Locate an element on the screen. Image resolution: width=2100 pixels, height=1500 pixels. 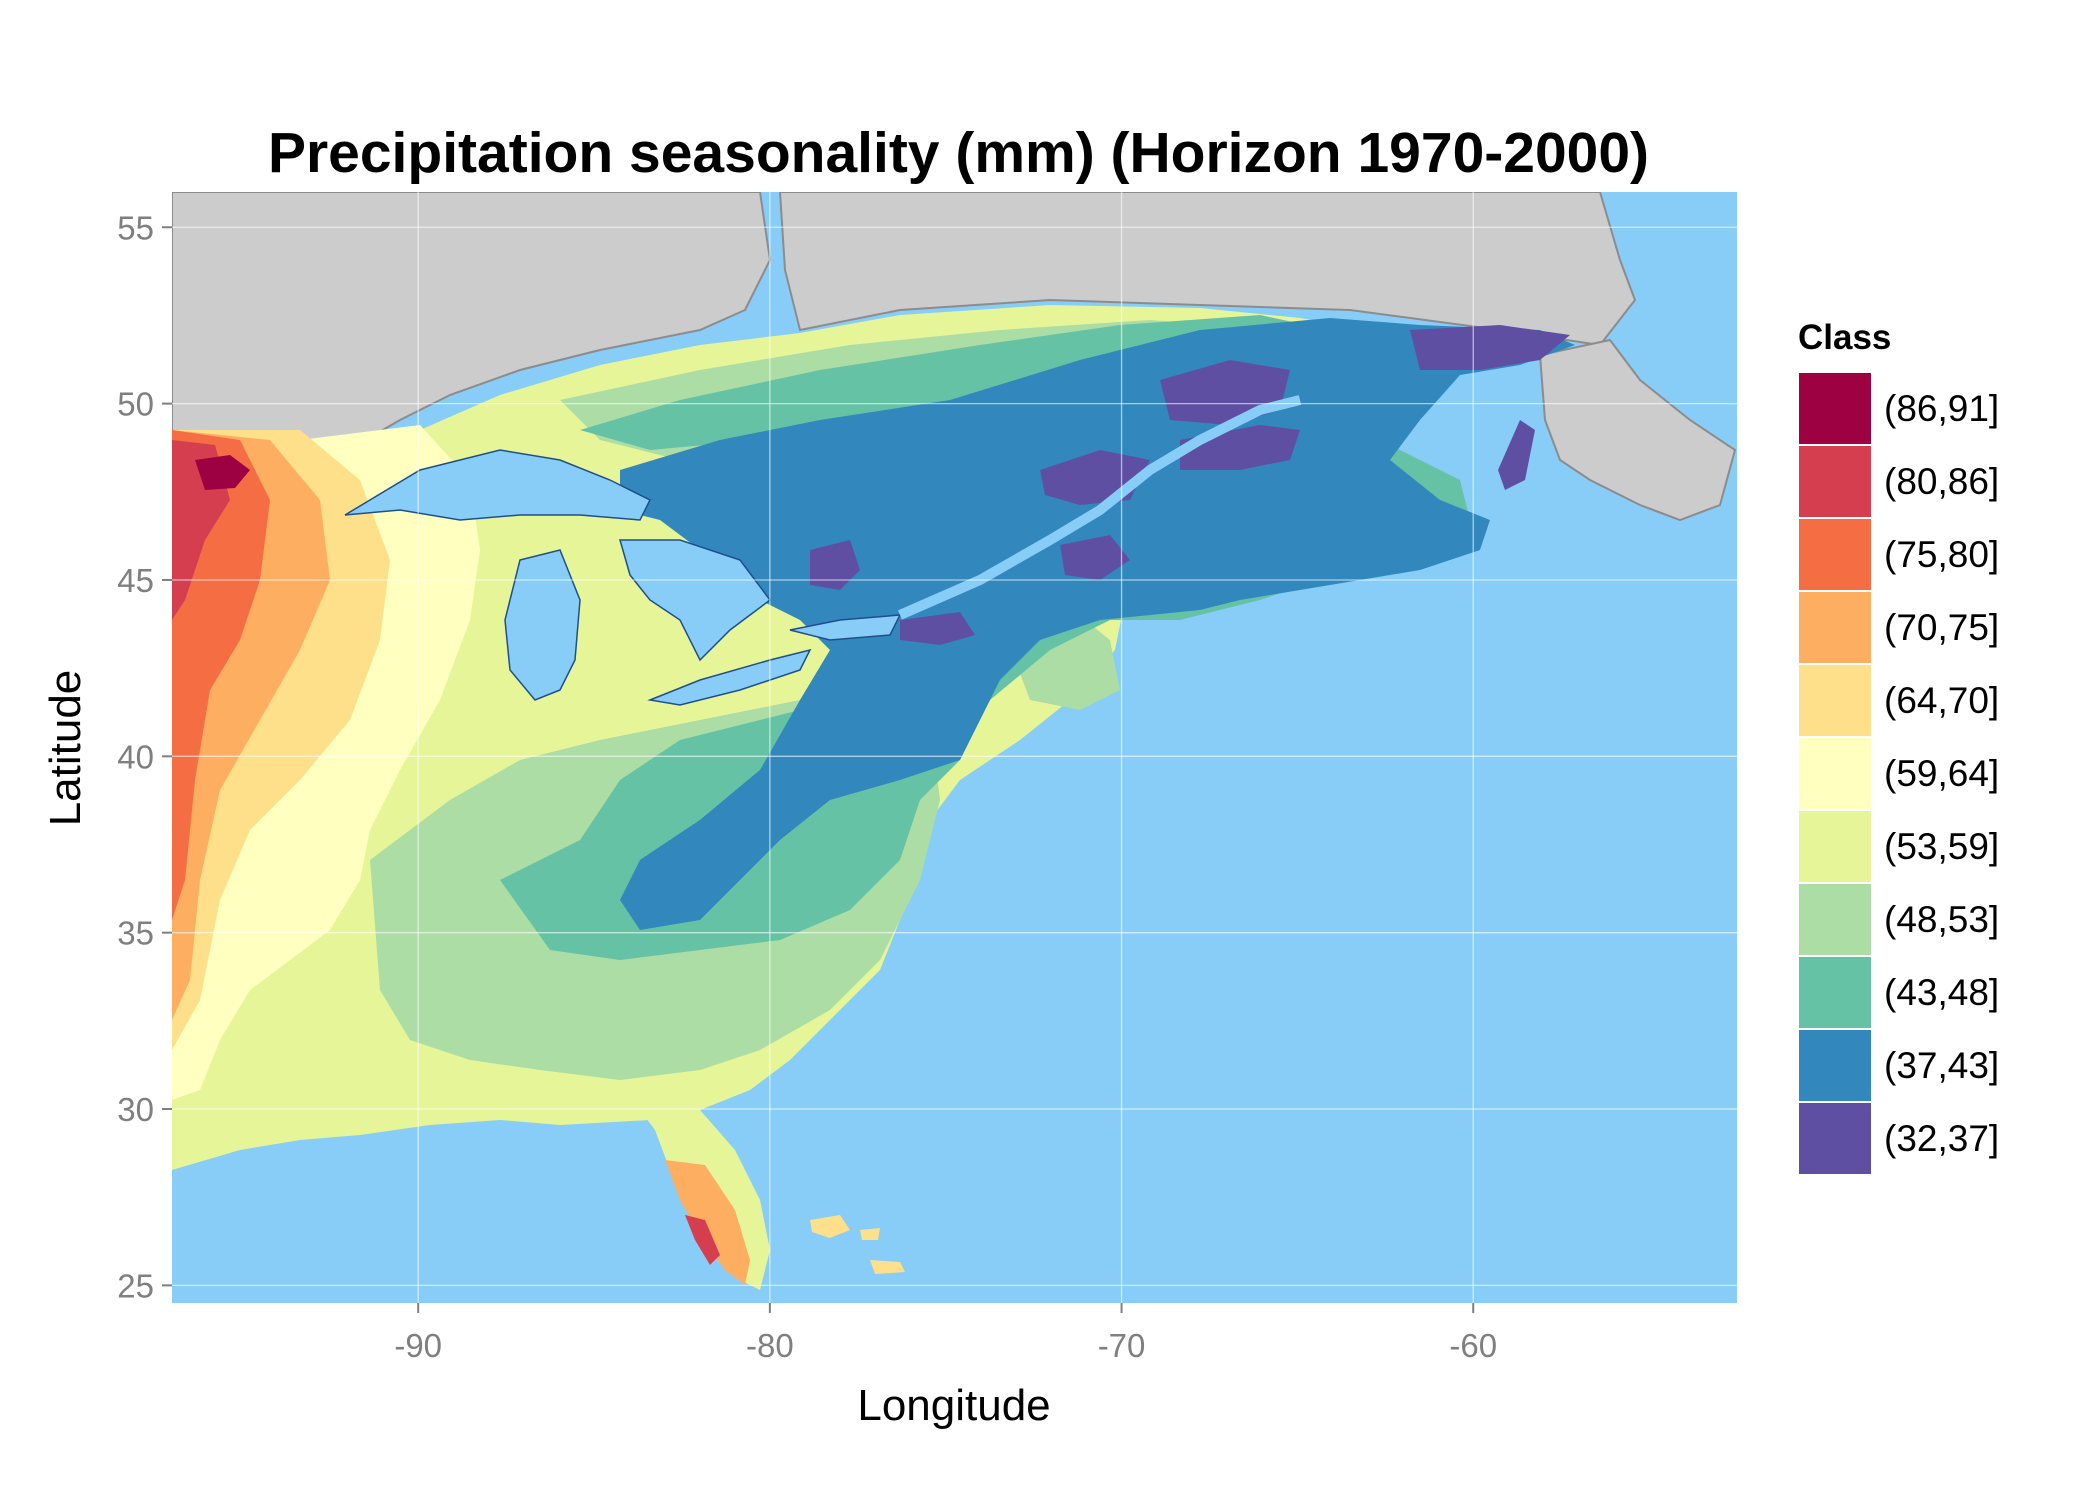
region-class-32-37-e is located at coordinates (835, 565).